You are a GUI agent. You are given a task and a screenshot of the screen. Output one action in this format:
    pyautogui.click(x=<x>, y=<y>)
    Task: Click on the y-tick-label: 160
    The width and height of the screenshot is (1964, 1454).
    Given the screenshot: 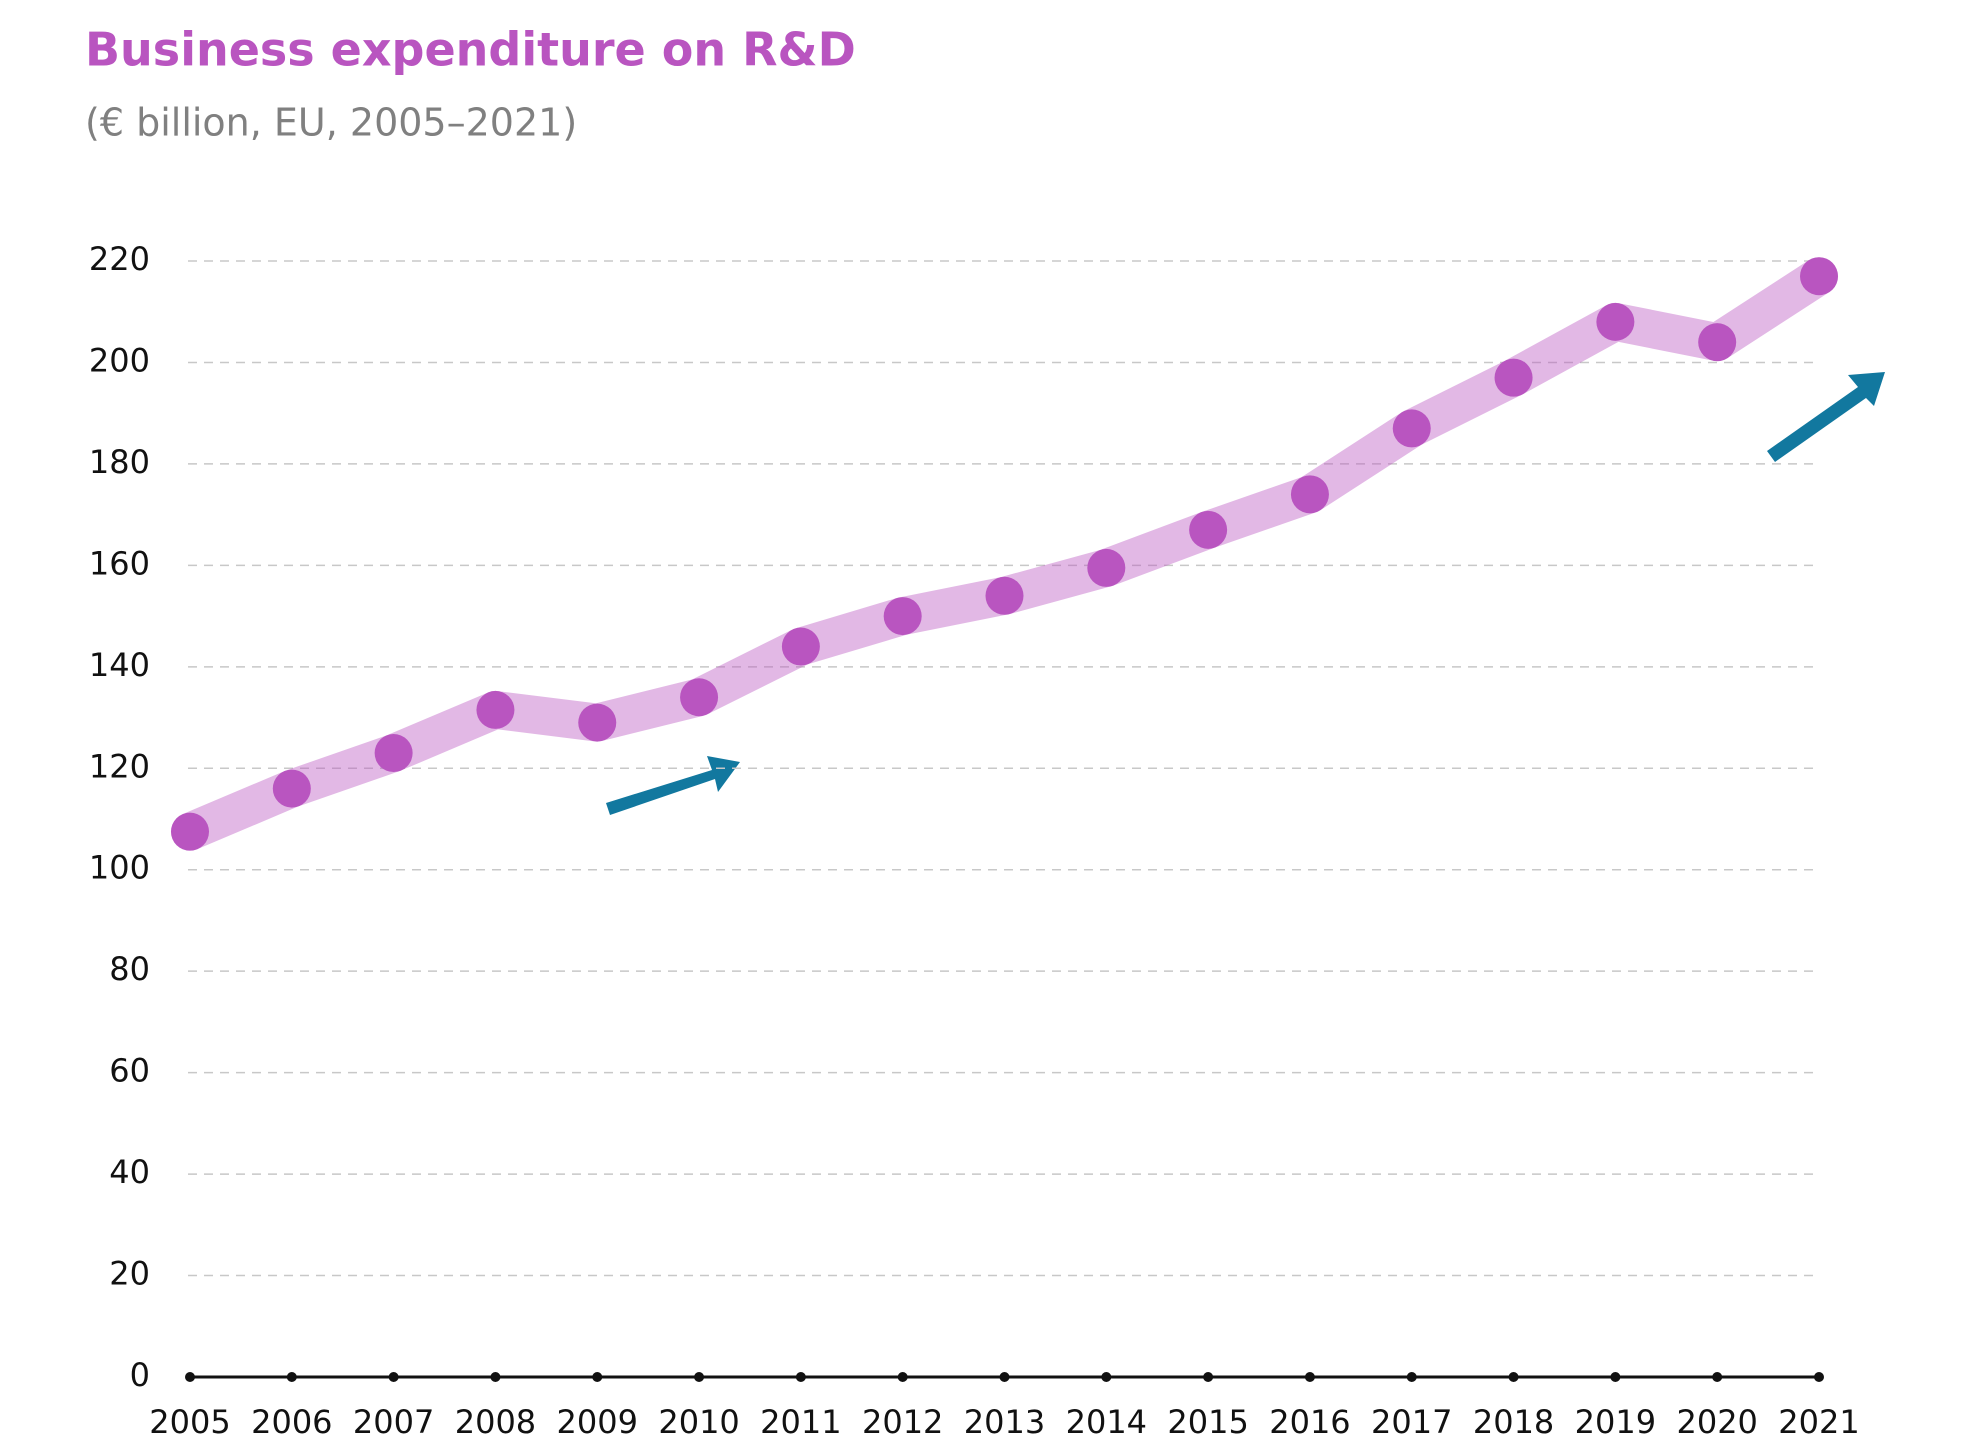 What is the action you would take?
    pyautogui.click(x=119, y=563)
    